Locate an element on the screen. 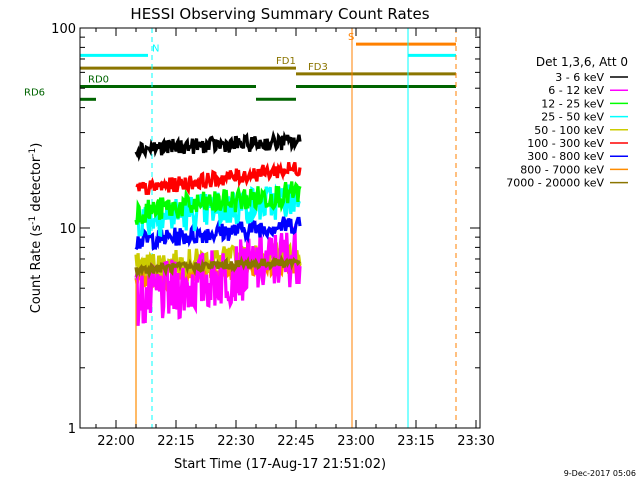 The height and width of the screenshot is (480, 640). legend-label: 12 - 25 keV is located at coordinates (572, 103).